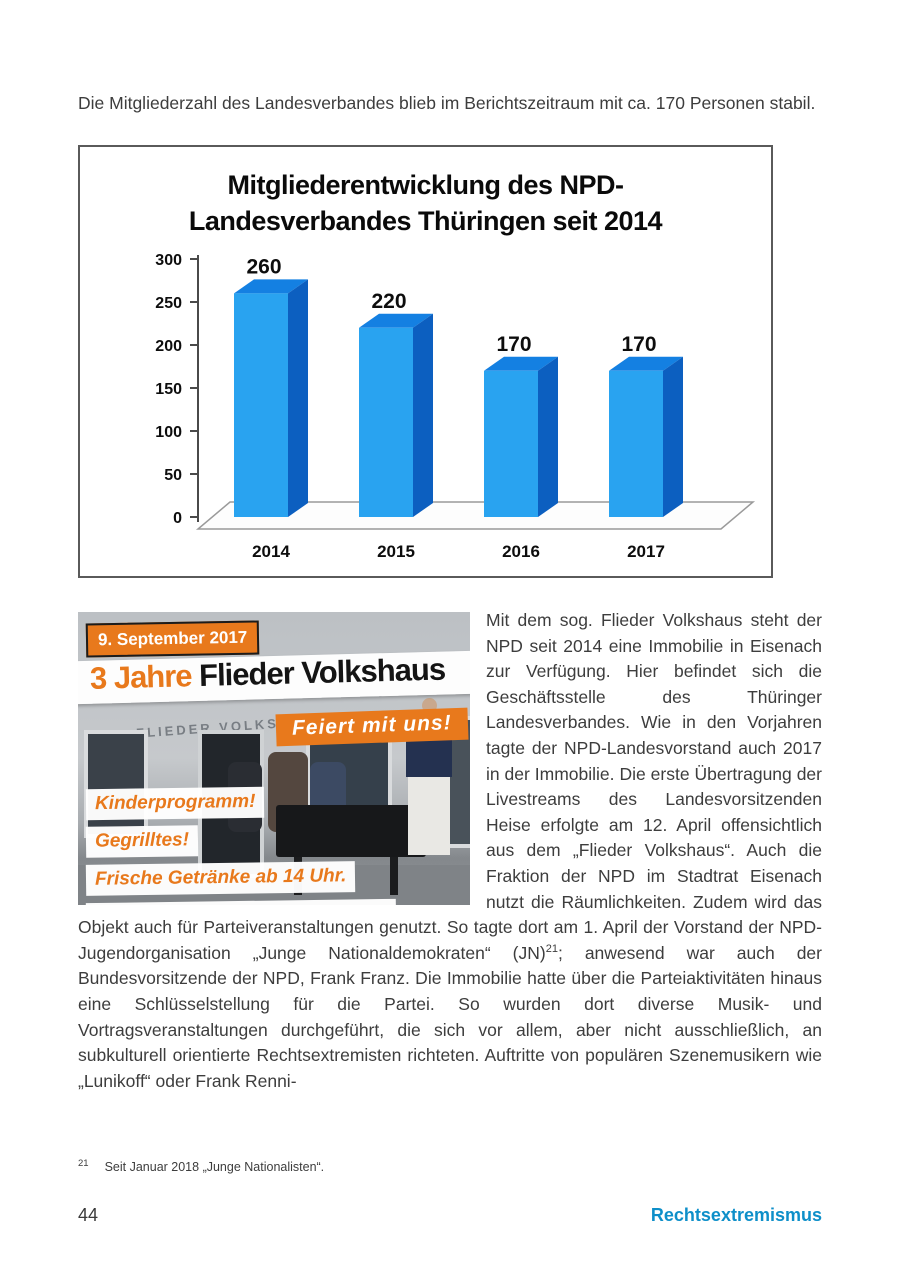 The height and width of the screenshot is (1276, 900). What do you see at coordinates (240, 901) in the screenshot?
I see `info-banner: Schlagerparty & Tanz ab 20 Uhr!` at bounding box center [240, 901].